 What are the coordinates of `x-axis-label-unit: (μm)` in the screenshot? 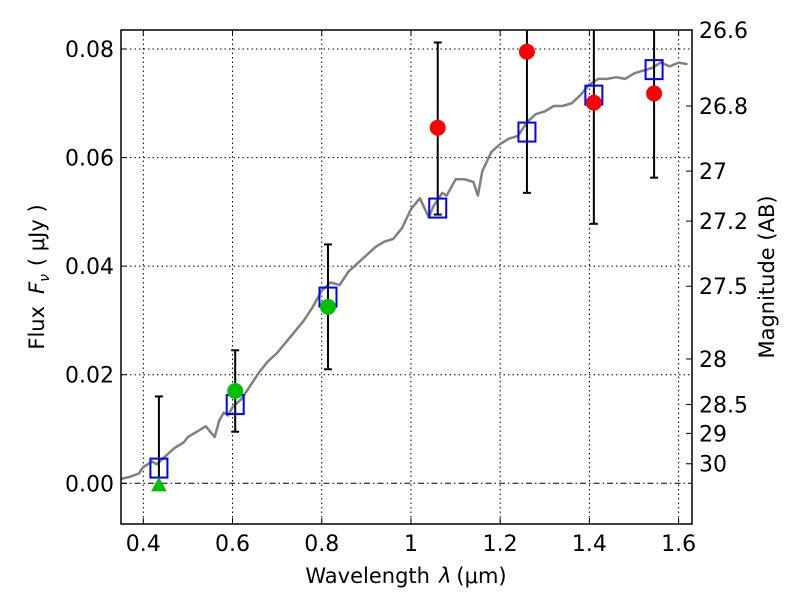 It's located at (481, 576).